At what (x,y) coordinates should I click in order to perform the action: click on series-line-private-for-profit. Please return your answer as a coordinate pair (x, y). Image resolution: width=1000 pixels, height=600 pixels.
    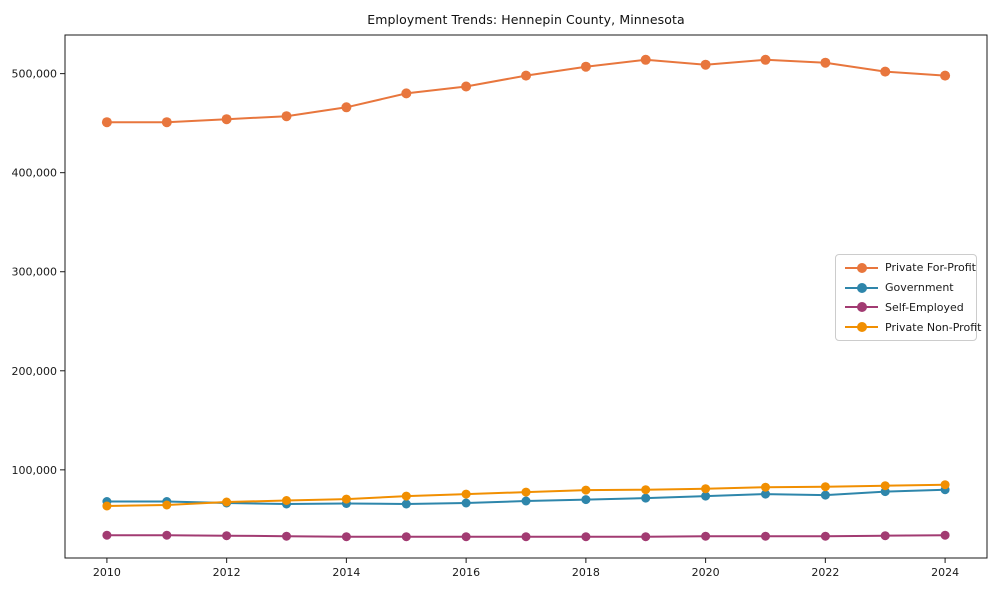
    Looking at the image, I should click on (526, 91).